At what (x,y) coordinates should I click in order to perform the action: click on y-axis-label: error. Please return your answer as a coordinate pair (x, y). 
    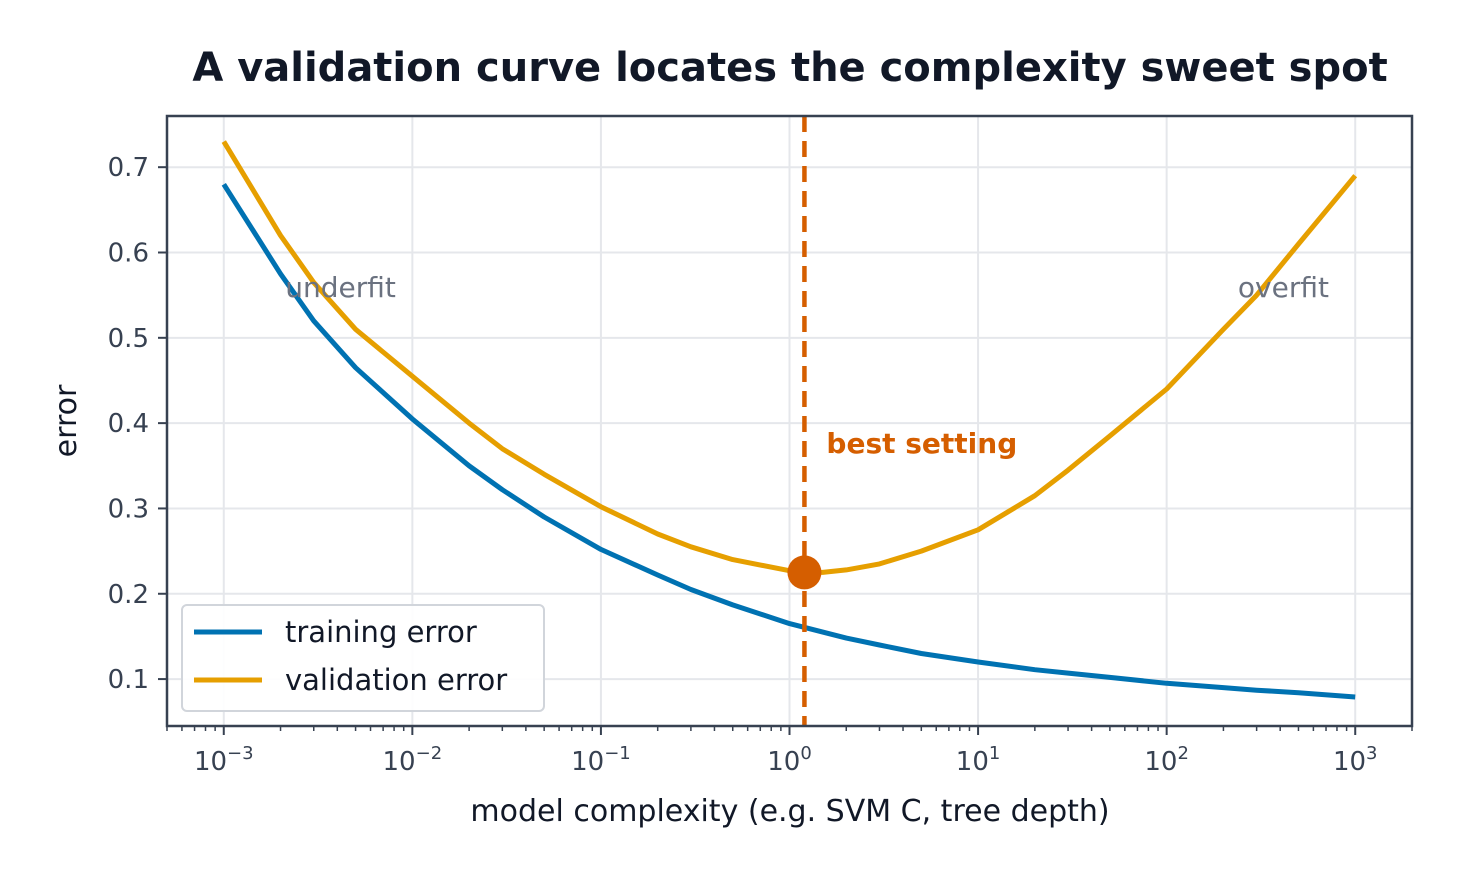
    Looking at the image, I should click on (66, 420).